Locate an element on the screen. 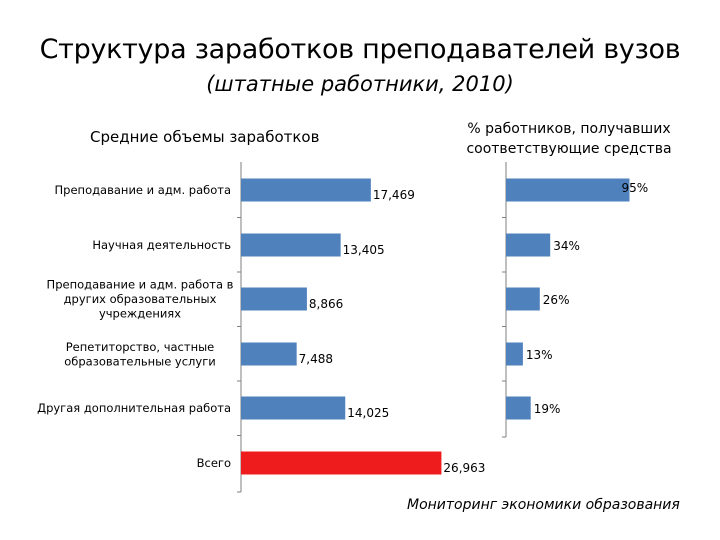 The width and height of the screenshot is (720, 540). right-bar-value-label: 95% is located at coordinates (635, 188).